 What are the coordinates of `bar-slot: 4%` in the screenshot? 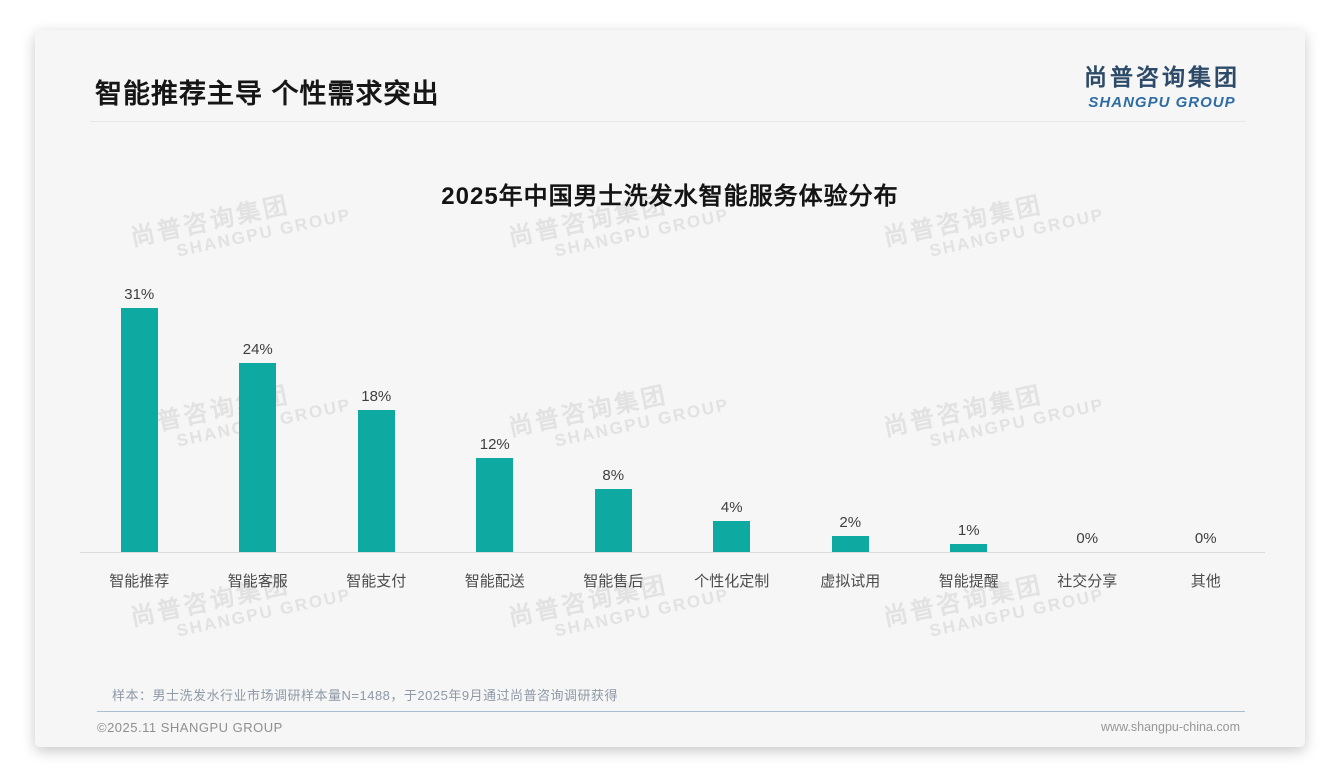 It's located at (732, 415).